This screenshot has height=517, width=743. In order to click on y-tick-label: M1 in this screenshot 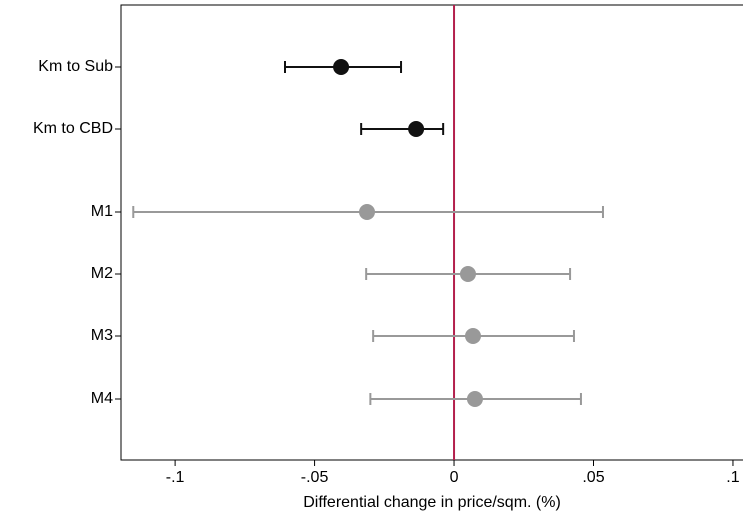, I will do `click(102, 211)`.